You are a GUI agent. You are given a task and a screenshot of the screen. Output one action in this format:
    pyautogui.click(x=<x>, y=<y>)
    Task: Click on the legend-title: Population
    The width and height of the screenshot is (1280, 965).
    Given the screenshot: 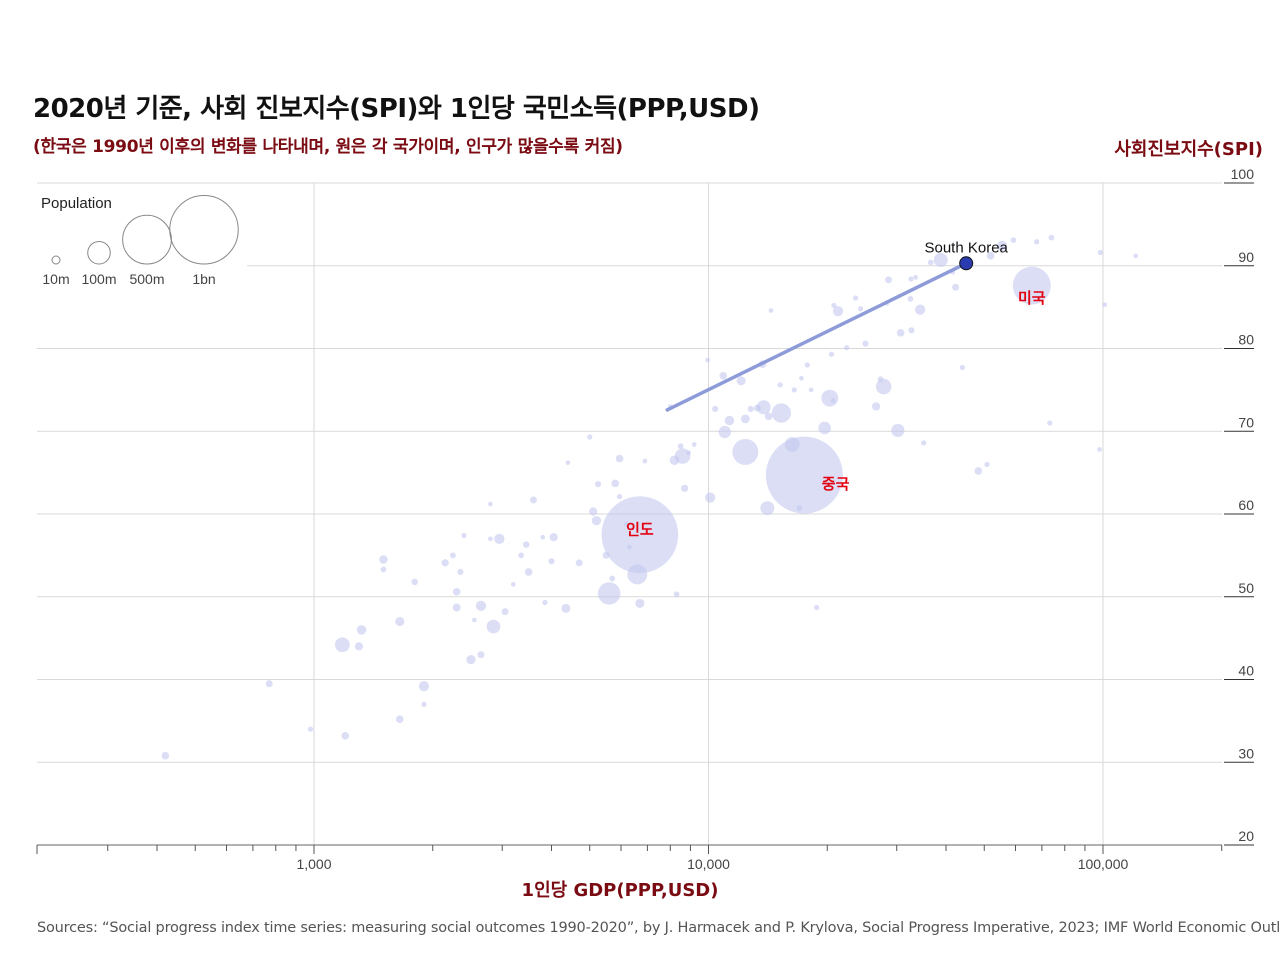 What is the action you would take?
    pyautogui.click(x=76, y=203)
    